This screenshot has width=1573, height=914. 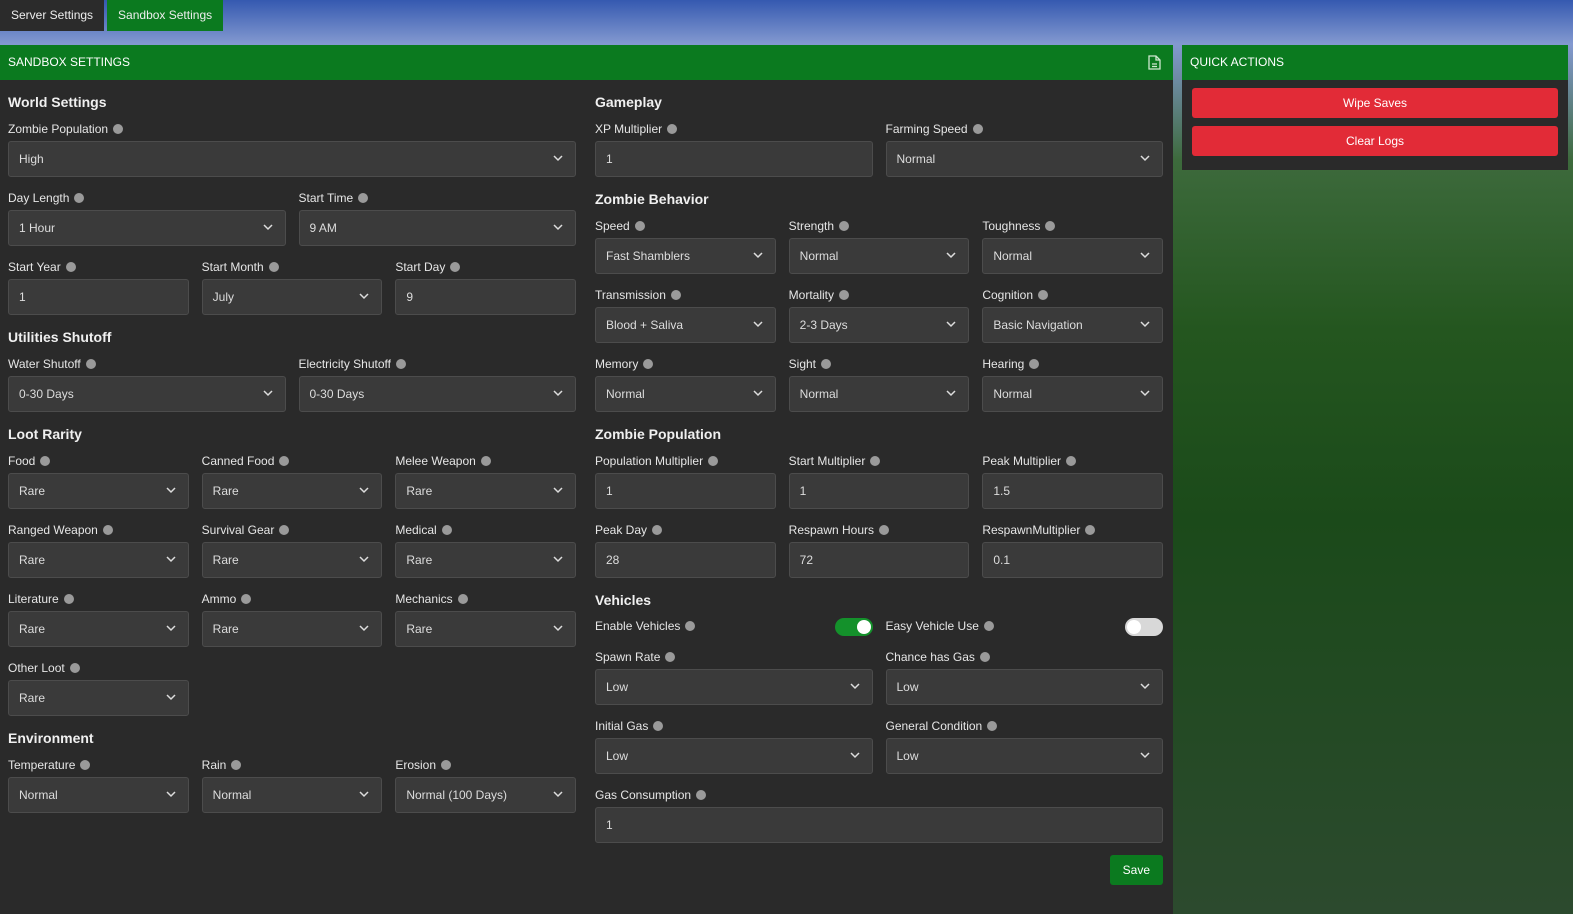 I want to click on action-button: Clear Logs, so click(x=1375, y=141).